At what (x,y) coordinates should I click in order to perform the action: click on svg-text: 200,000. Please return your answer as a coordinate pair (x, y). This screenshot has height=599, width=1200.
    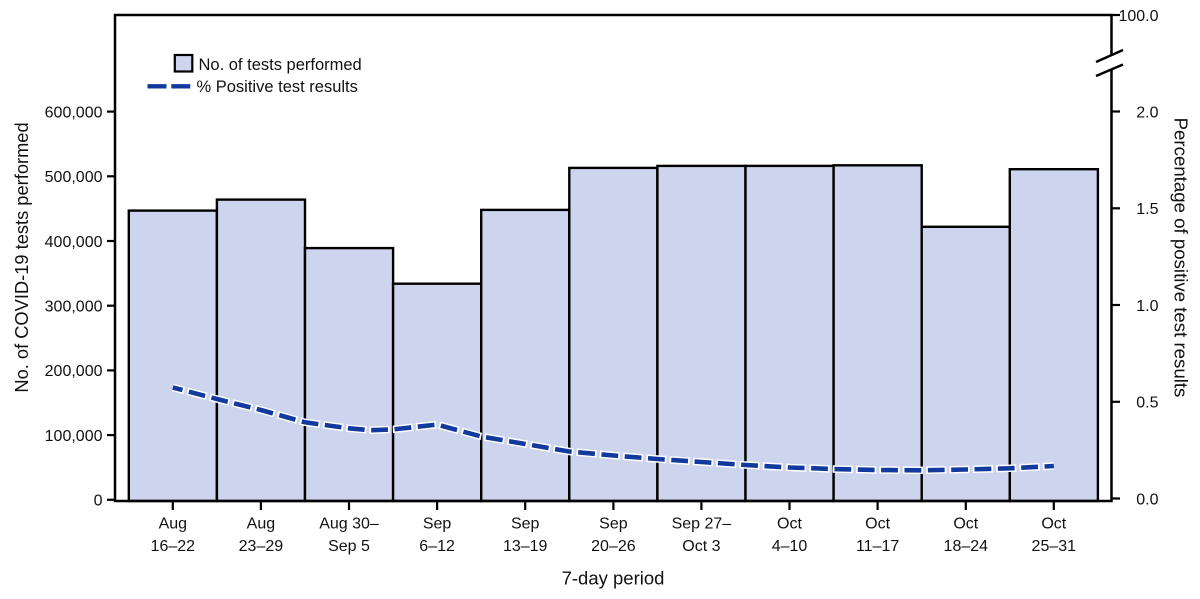
    Looking at the image, I should click on (74, 371).